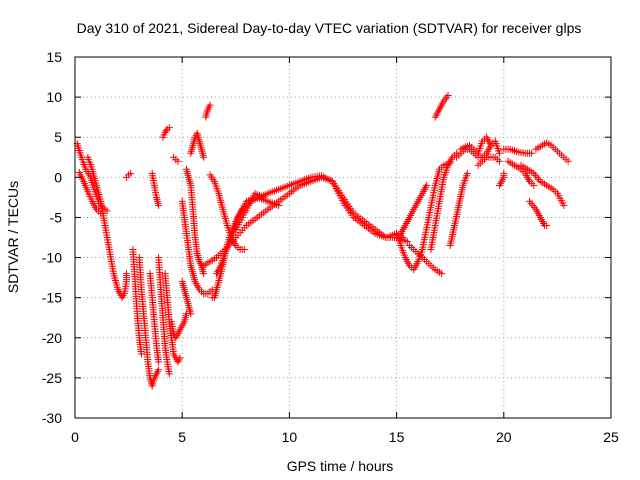 Image resolution: width=640 pixels, height=480 pixels. I want to click on x-tick-label: 10, so click(290, 437).